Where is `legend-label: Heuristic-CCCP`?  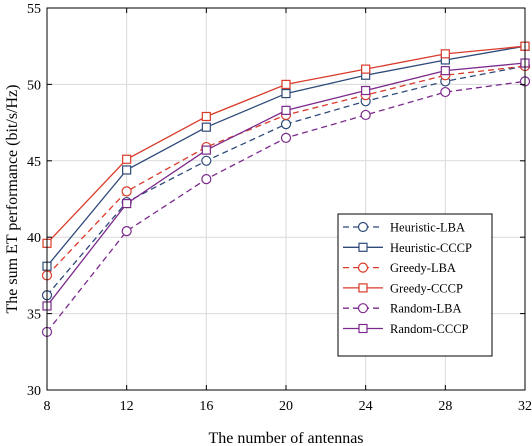 legend-label: Heuristic-CCCP is located at coordinates (431, 248).